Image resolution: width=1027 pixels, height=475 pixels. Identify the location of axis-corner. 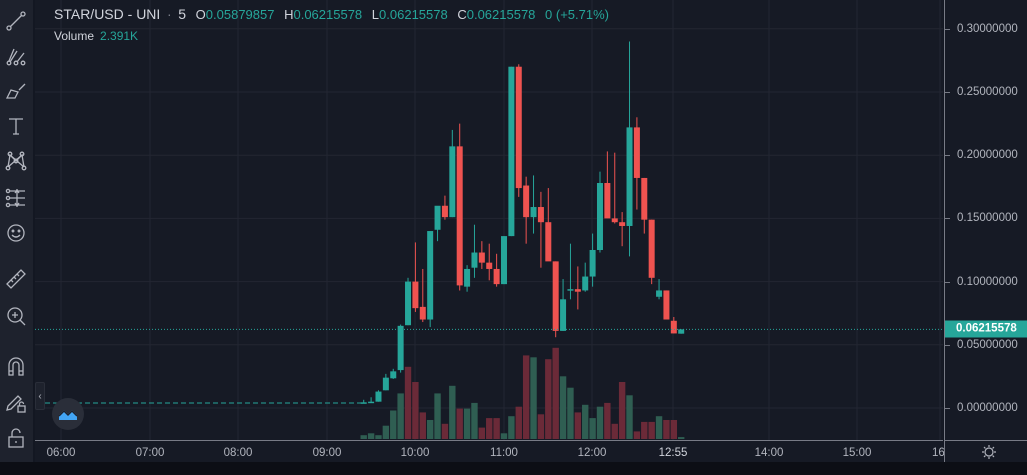
(985, 451).